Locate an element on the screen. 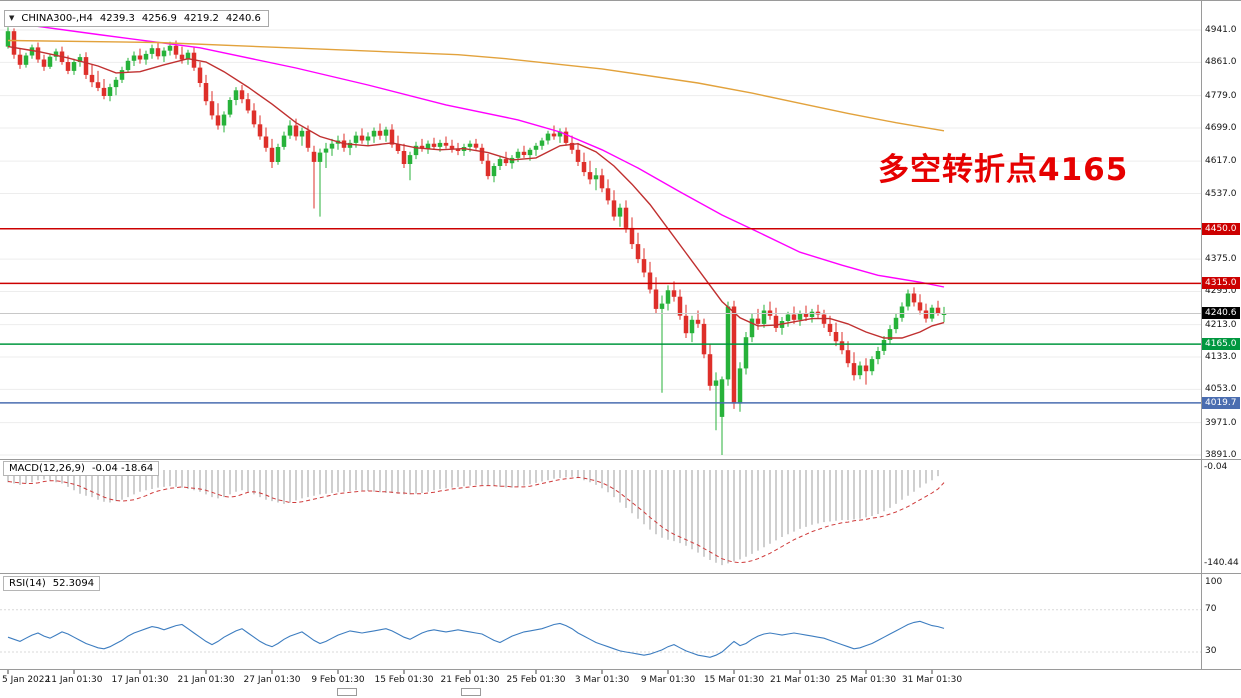 The height and width of the screenshot is (698, 1241). price-axis-label: 4941.0 is located at coordinates (1221, 30).